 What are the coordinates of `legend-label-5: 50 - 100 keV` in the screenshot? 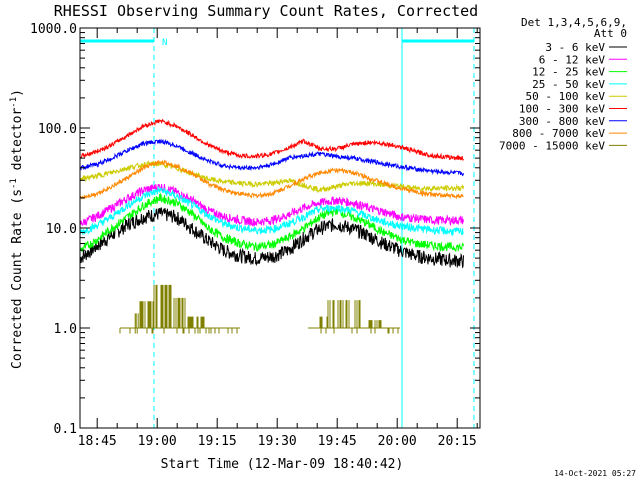 It's located at (566, 96).